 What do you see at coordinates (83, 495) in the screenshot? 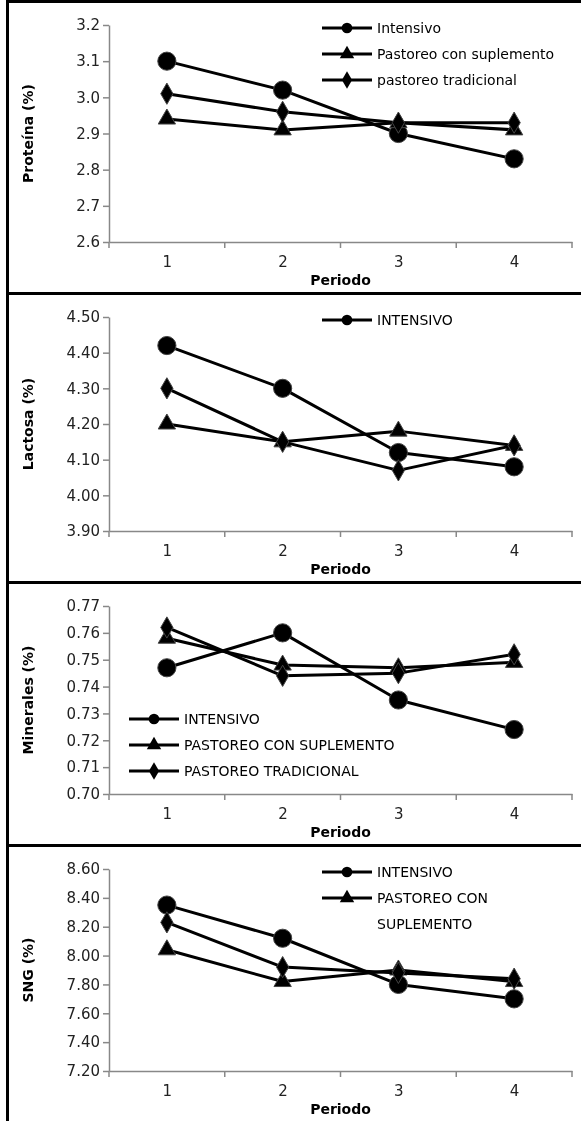
I see `y-tick-label: 4.00` at bounding box center [83, 495].